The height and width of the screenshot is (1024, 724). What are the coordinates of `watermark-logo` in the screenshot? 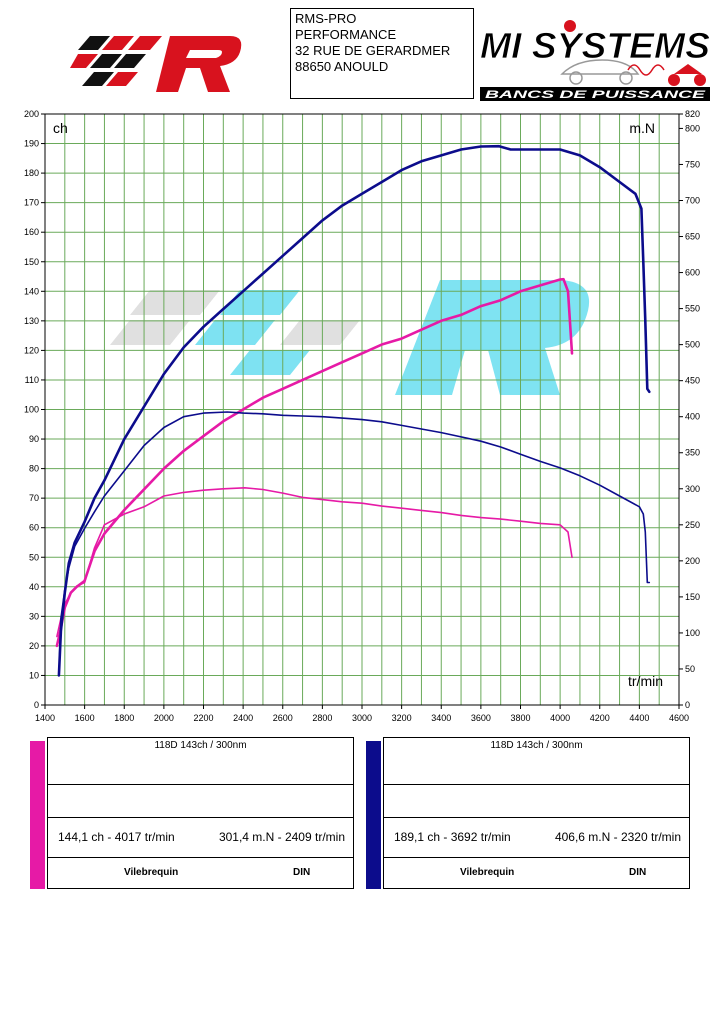 It's located at (350, 337).